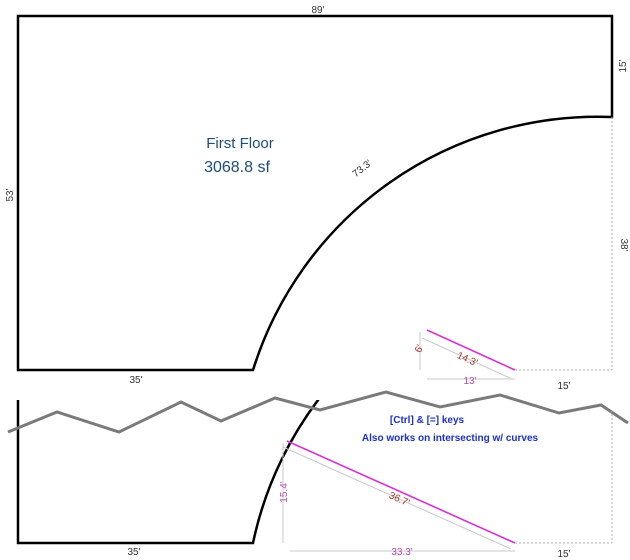  I want to click on bottom-magenta-line, so click(401, 492).